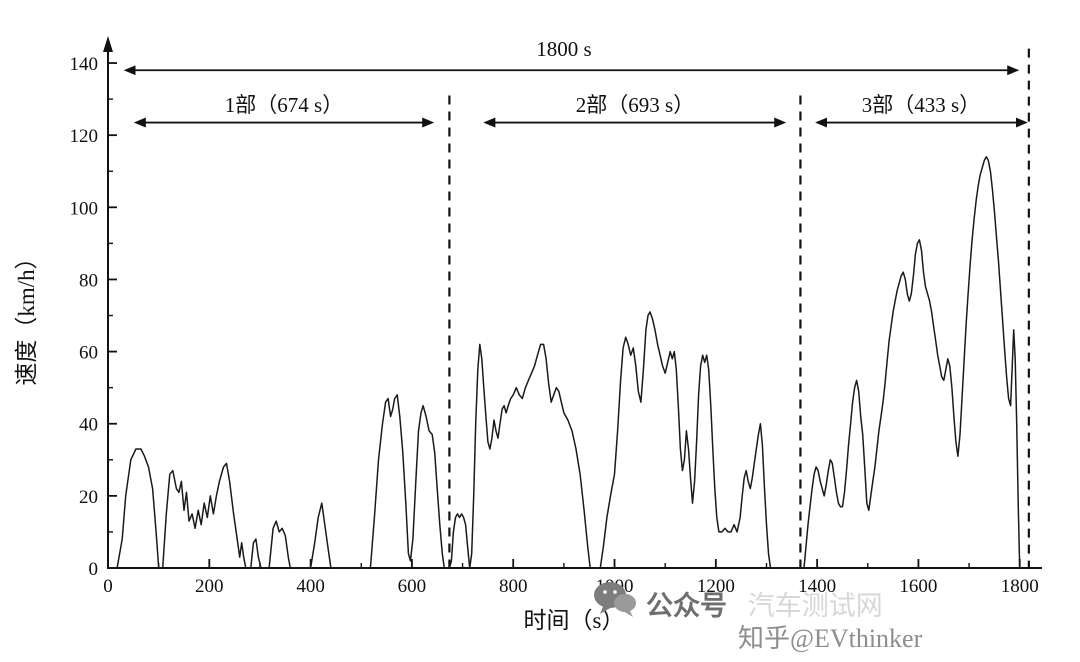  Describe the element at coordinates (1020, 586) in the screenshot. I see `x-tick-label: 1800` at that location.